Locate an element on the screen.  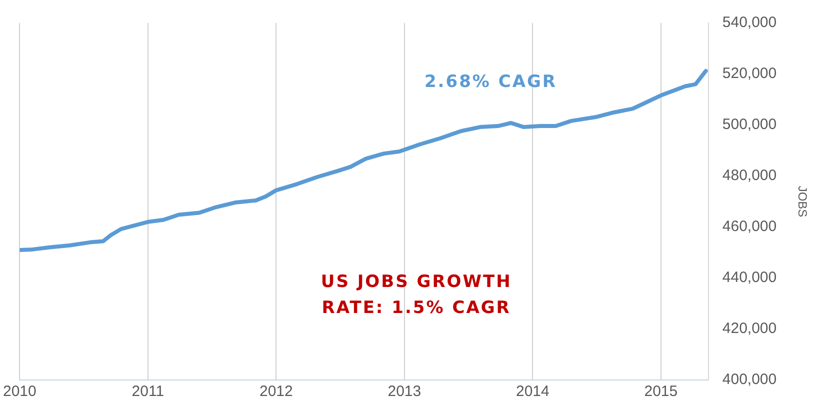
x-tick-label: 2013 is located at coordinates (405, 391).